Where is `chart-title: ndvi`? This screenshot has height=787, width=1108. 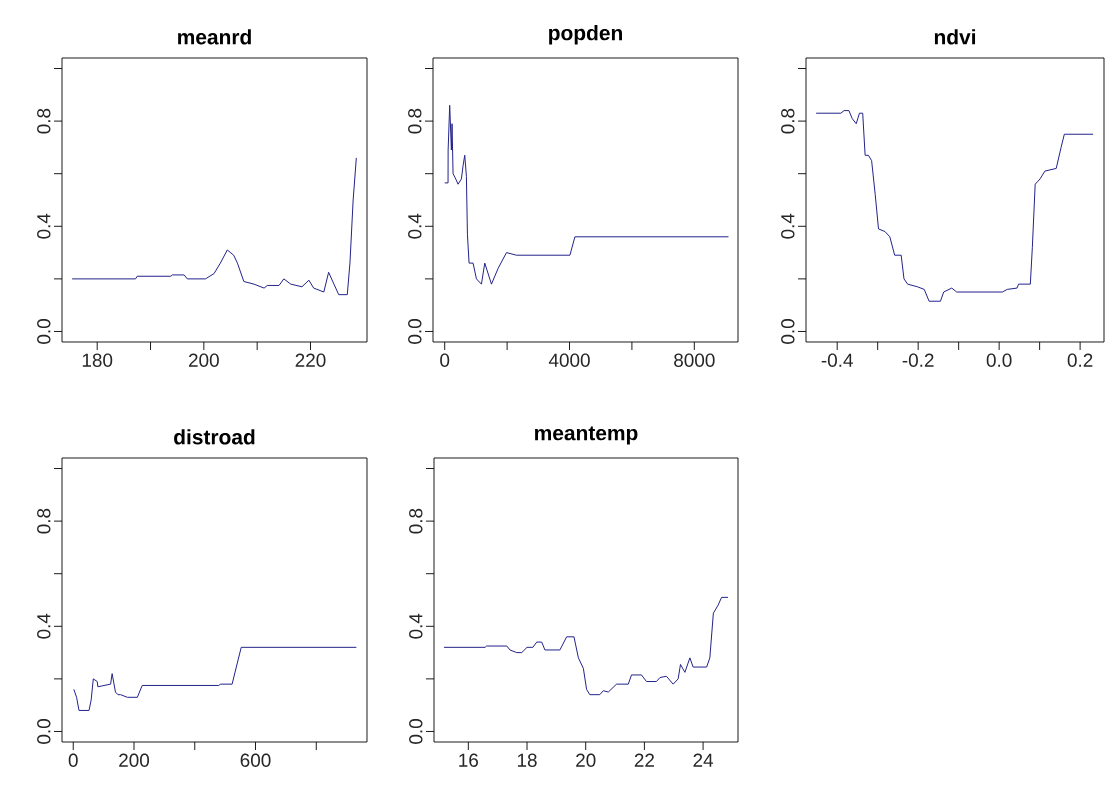
chart-title: ndvi is located at coordinates (955, 37).